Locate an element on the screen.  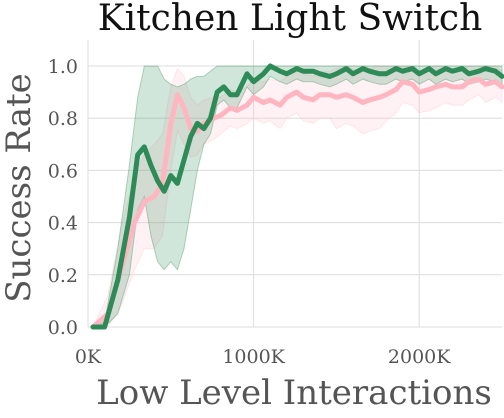
x-axis-ticks: 0K 1000K 2000K is located at coordinates (263, 357).